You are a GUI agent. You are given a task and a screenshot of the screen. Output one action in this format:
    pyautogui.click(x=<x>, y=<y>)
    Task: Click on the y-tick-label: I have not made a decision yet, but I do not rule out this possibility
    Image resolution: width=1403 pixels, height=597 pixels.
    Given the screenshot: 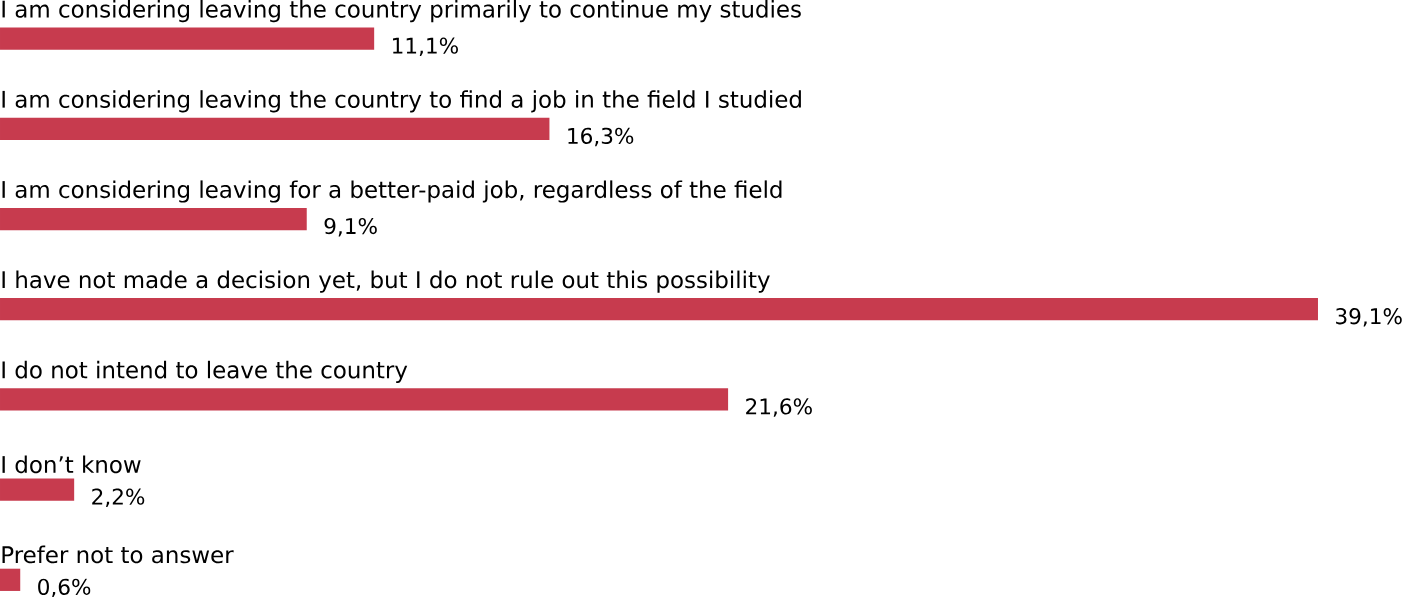 What is the action you would take?
    pyautogui.click(x=386, y=281)
    